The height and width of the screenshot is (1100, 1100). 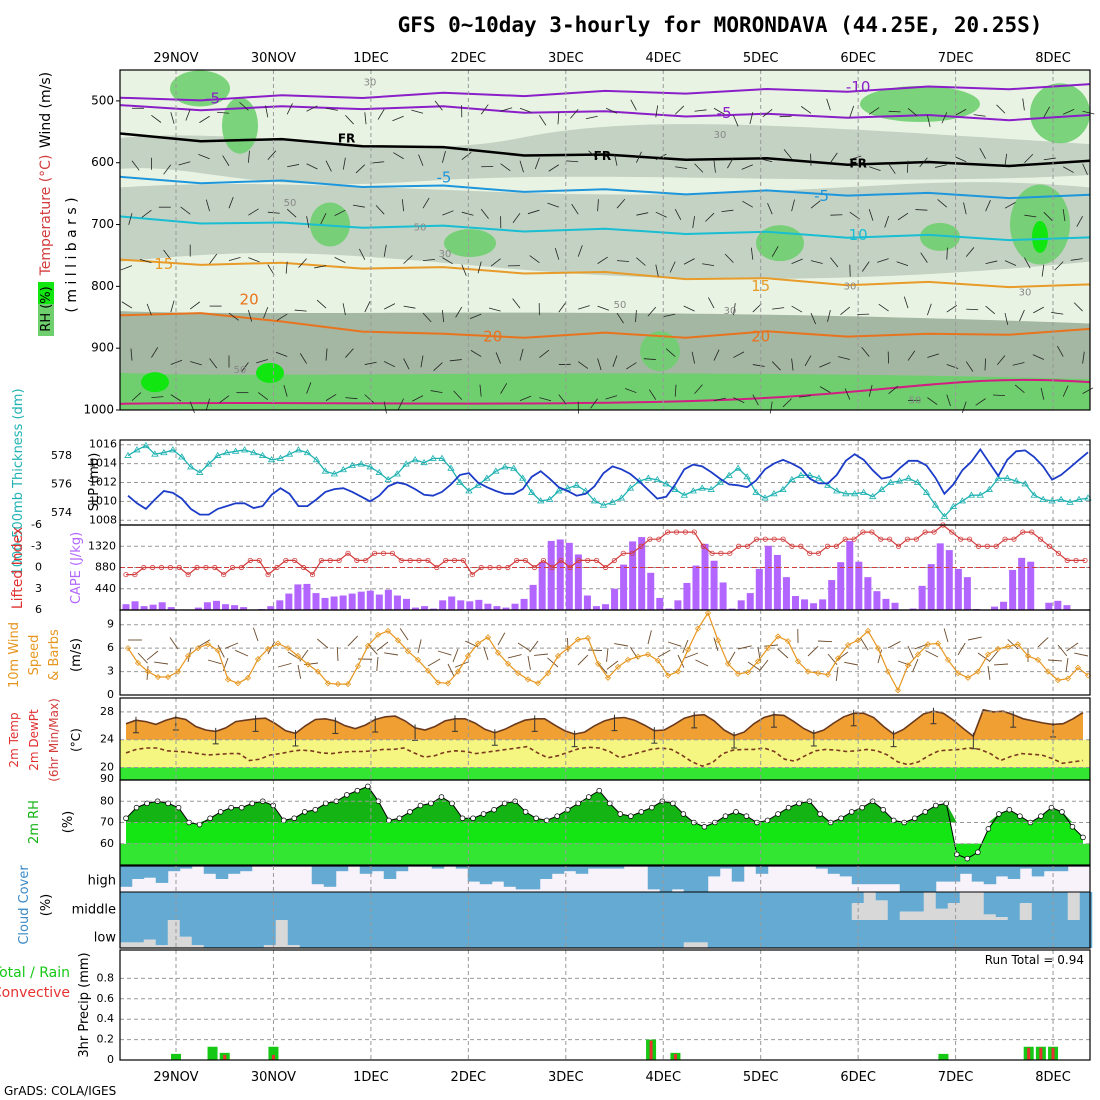 I want to click on rh-moist-patch, so click(x=330, y=224).